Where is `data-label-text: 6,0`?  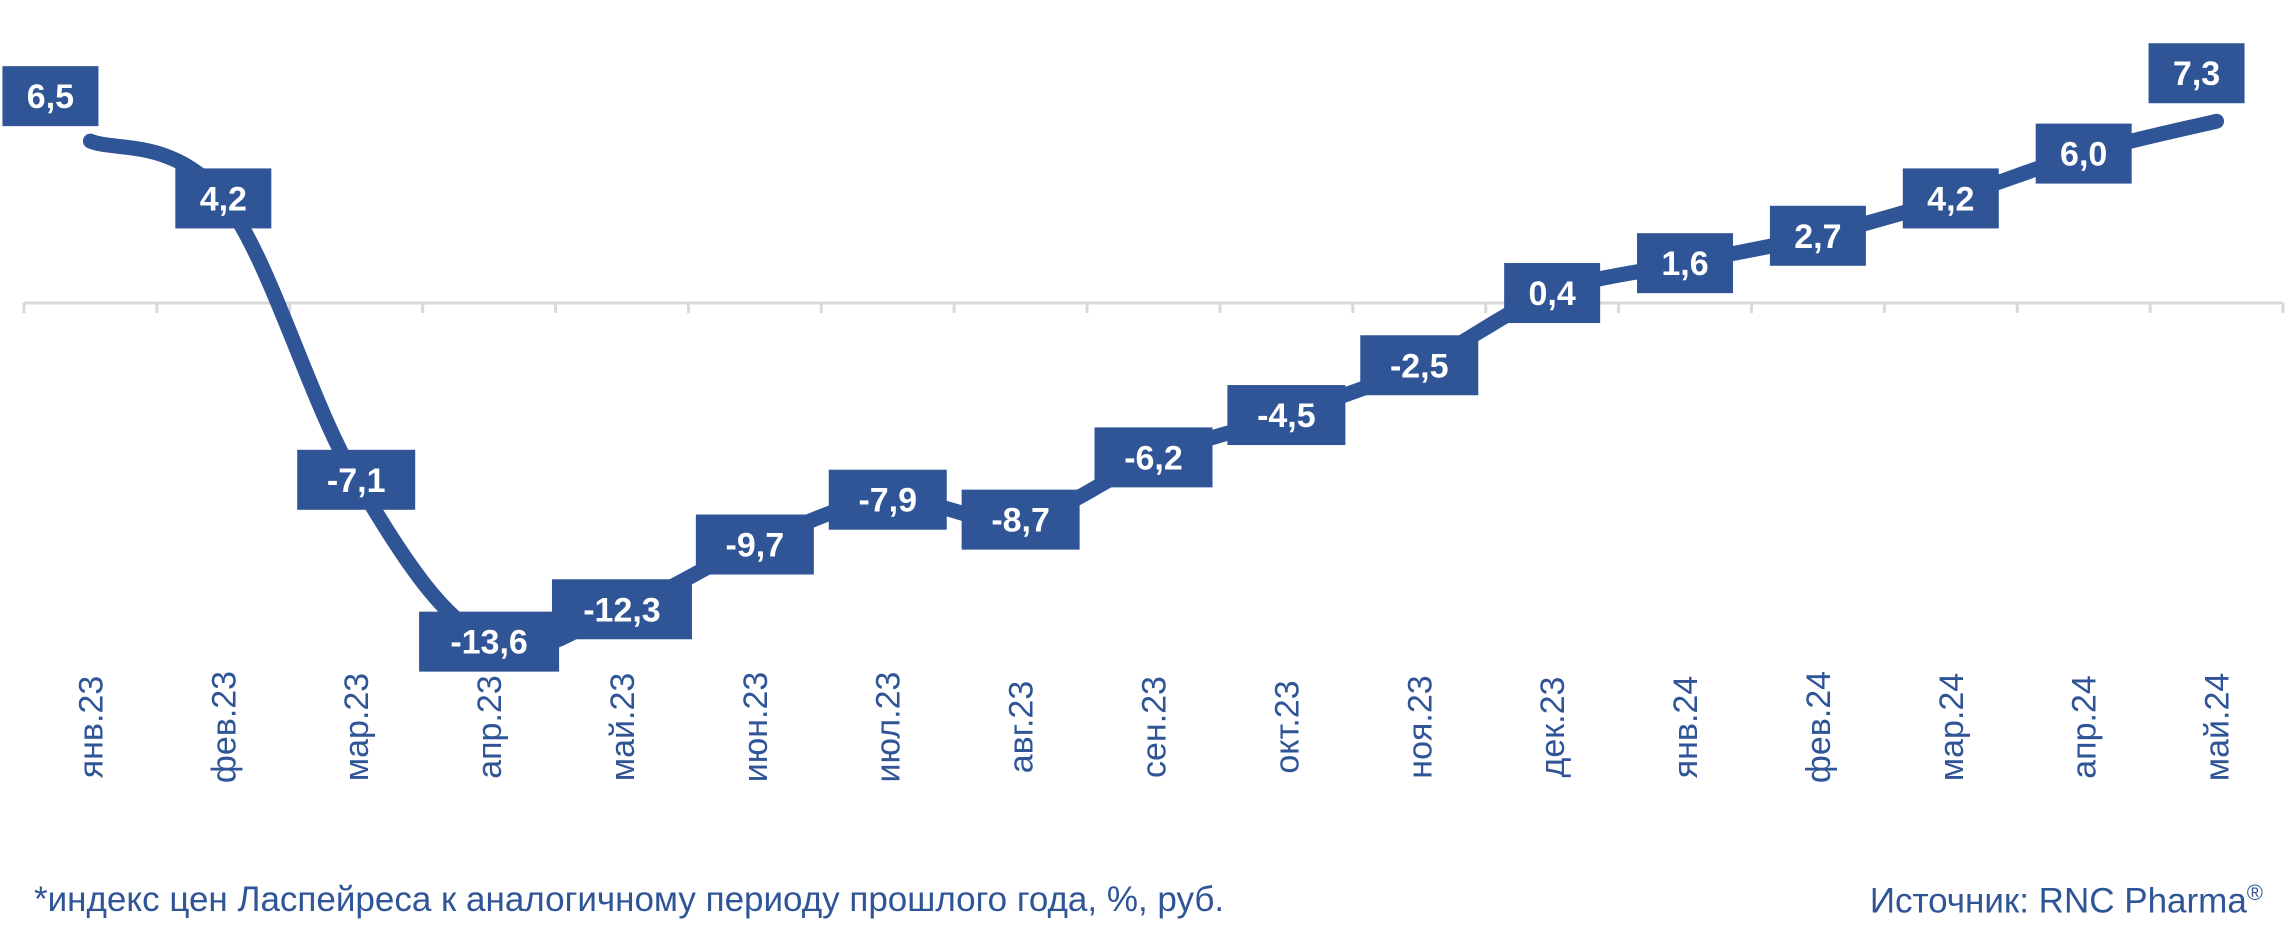 data-label-text: 6,0 is located at coordinates (2083, 155).